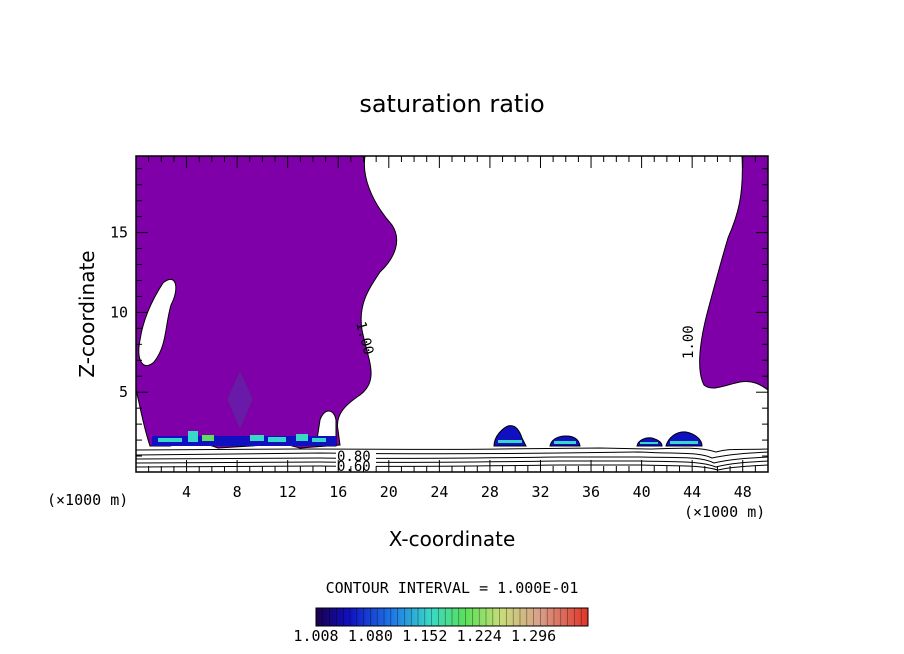  I want to click on colorbar-stripes, so click(452, 617).